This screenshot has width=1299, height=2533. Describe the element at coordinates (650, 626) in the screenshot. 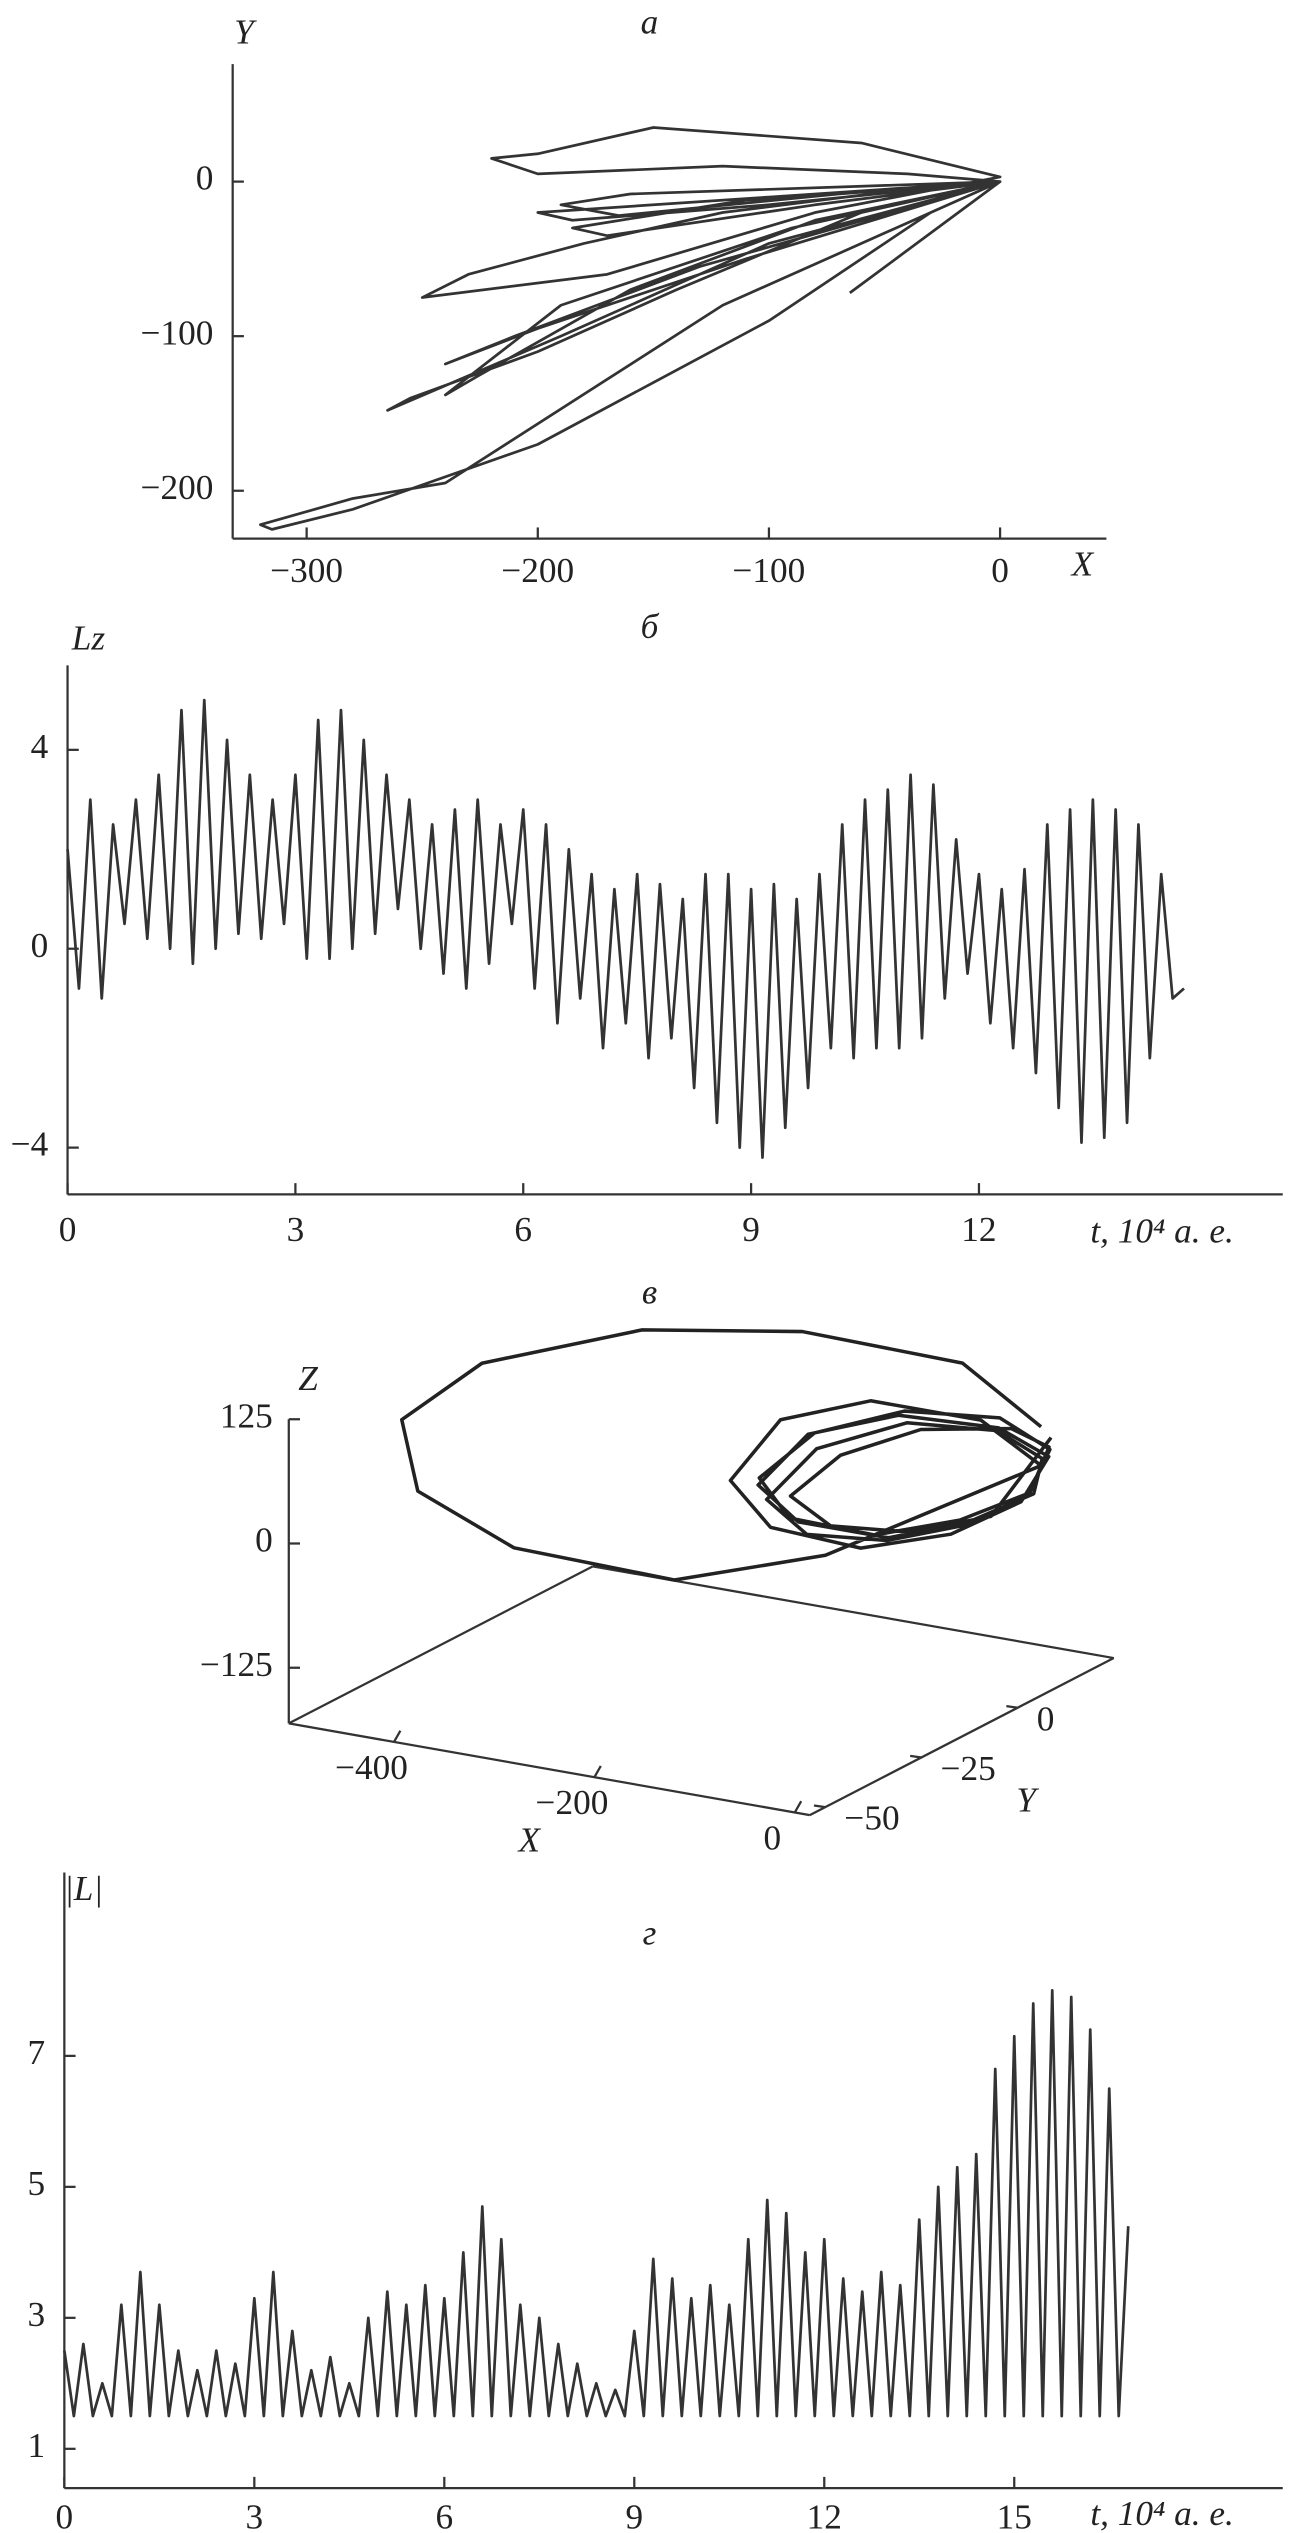

I see `panel-title: б` at that location.